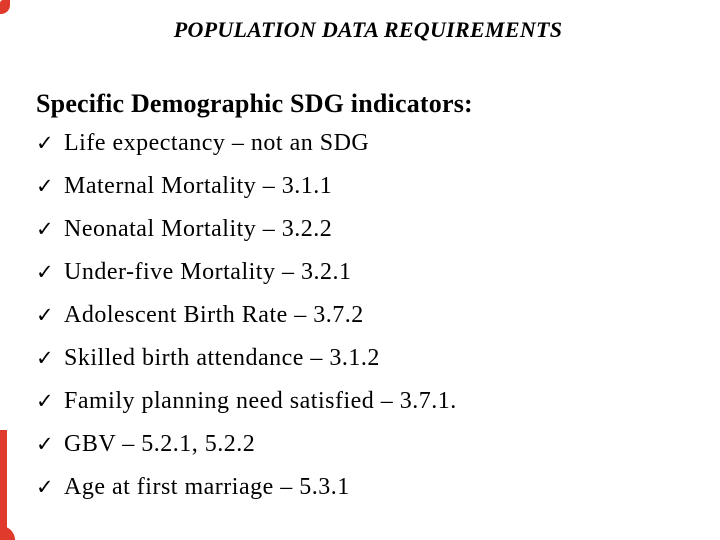  I want to click on list-item-label: Under-five Mortality – 3.2.1, so click(208, 272).